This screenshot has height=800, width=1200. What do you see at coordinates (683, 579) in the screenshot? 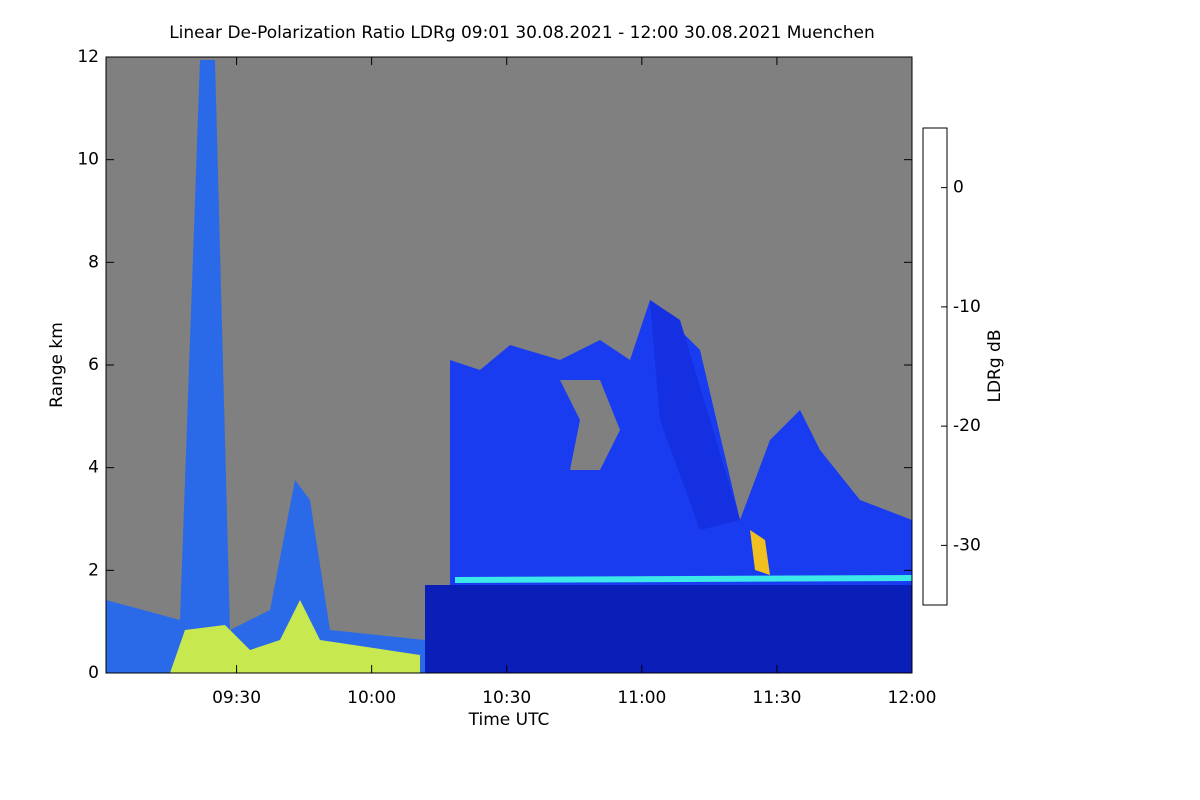
I see `melting-layer` at bounding box center [683, 579].